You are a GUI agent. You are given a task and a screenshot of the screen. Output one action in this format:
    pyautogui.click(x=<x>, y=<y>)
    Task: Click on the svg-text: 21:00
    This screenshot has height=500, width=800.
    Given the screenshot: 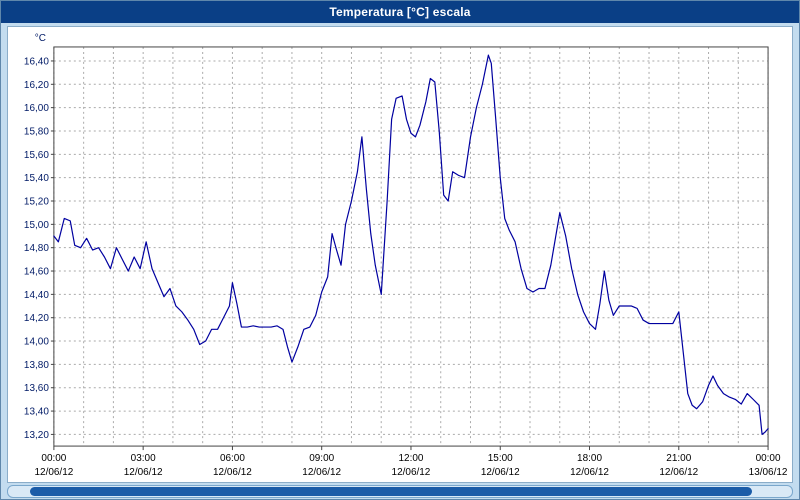 What is the action you would take?
    pyautogui.click(x=678, y=458)
    